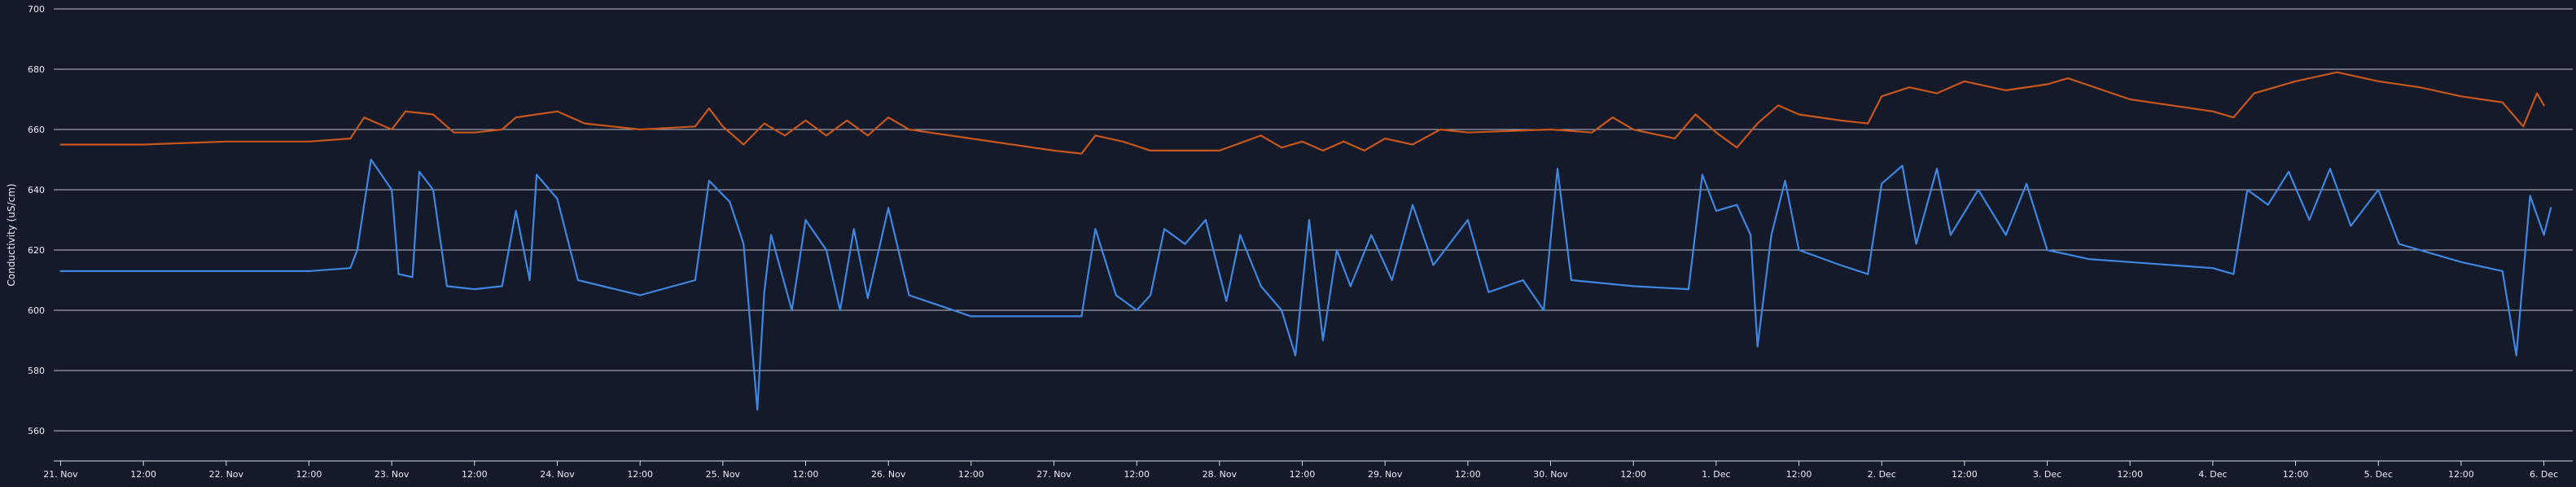  I want to click on x-tick-label: 2. Dec, so click(1882, 475).